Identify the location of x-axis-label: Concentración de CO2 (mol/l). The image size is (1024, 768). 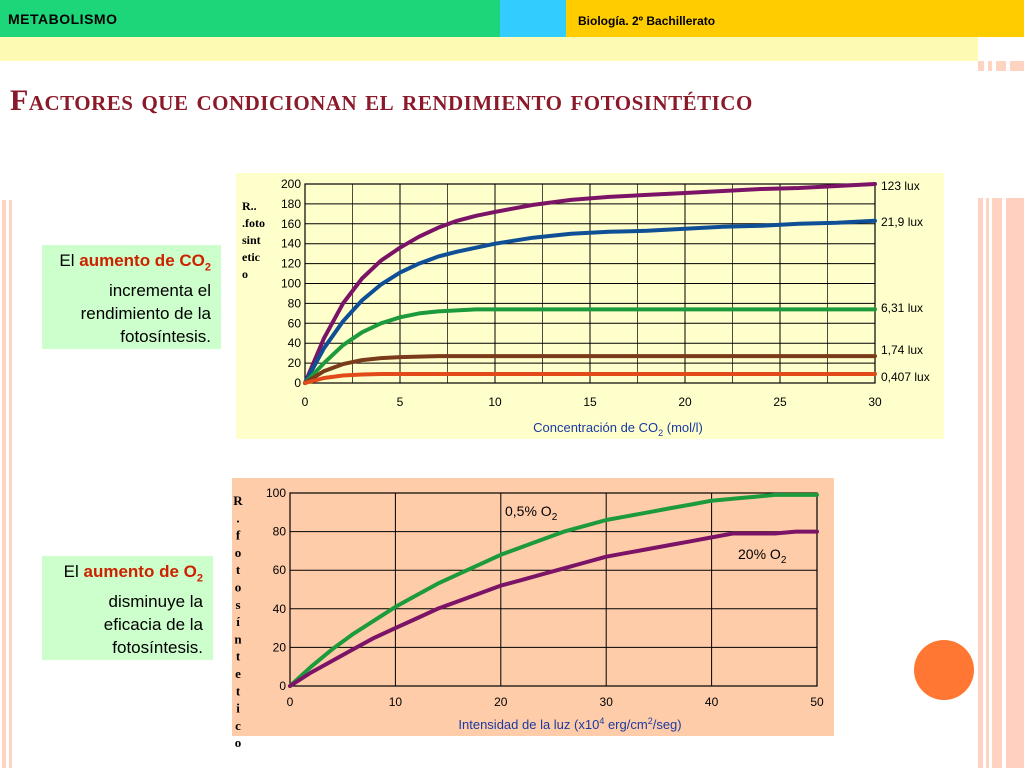
(618, 429).